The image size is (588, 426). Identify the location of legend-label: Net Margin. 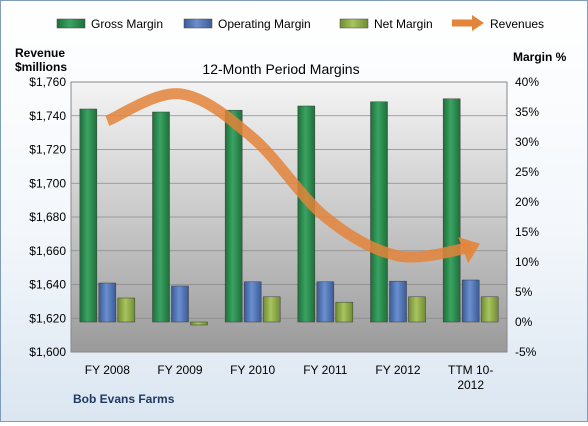
(403, 24).